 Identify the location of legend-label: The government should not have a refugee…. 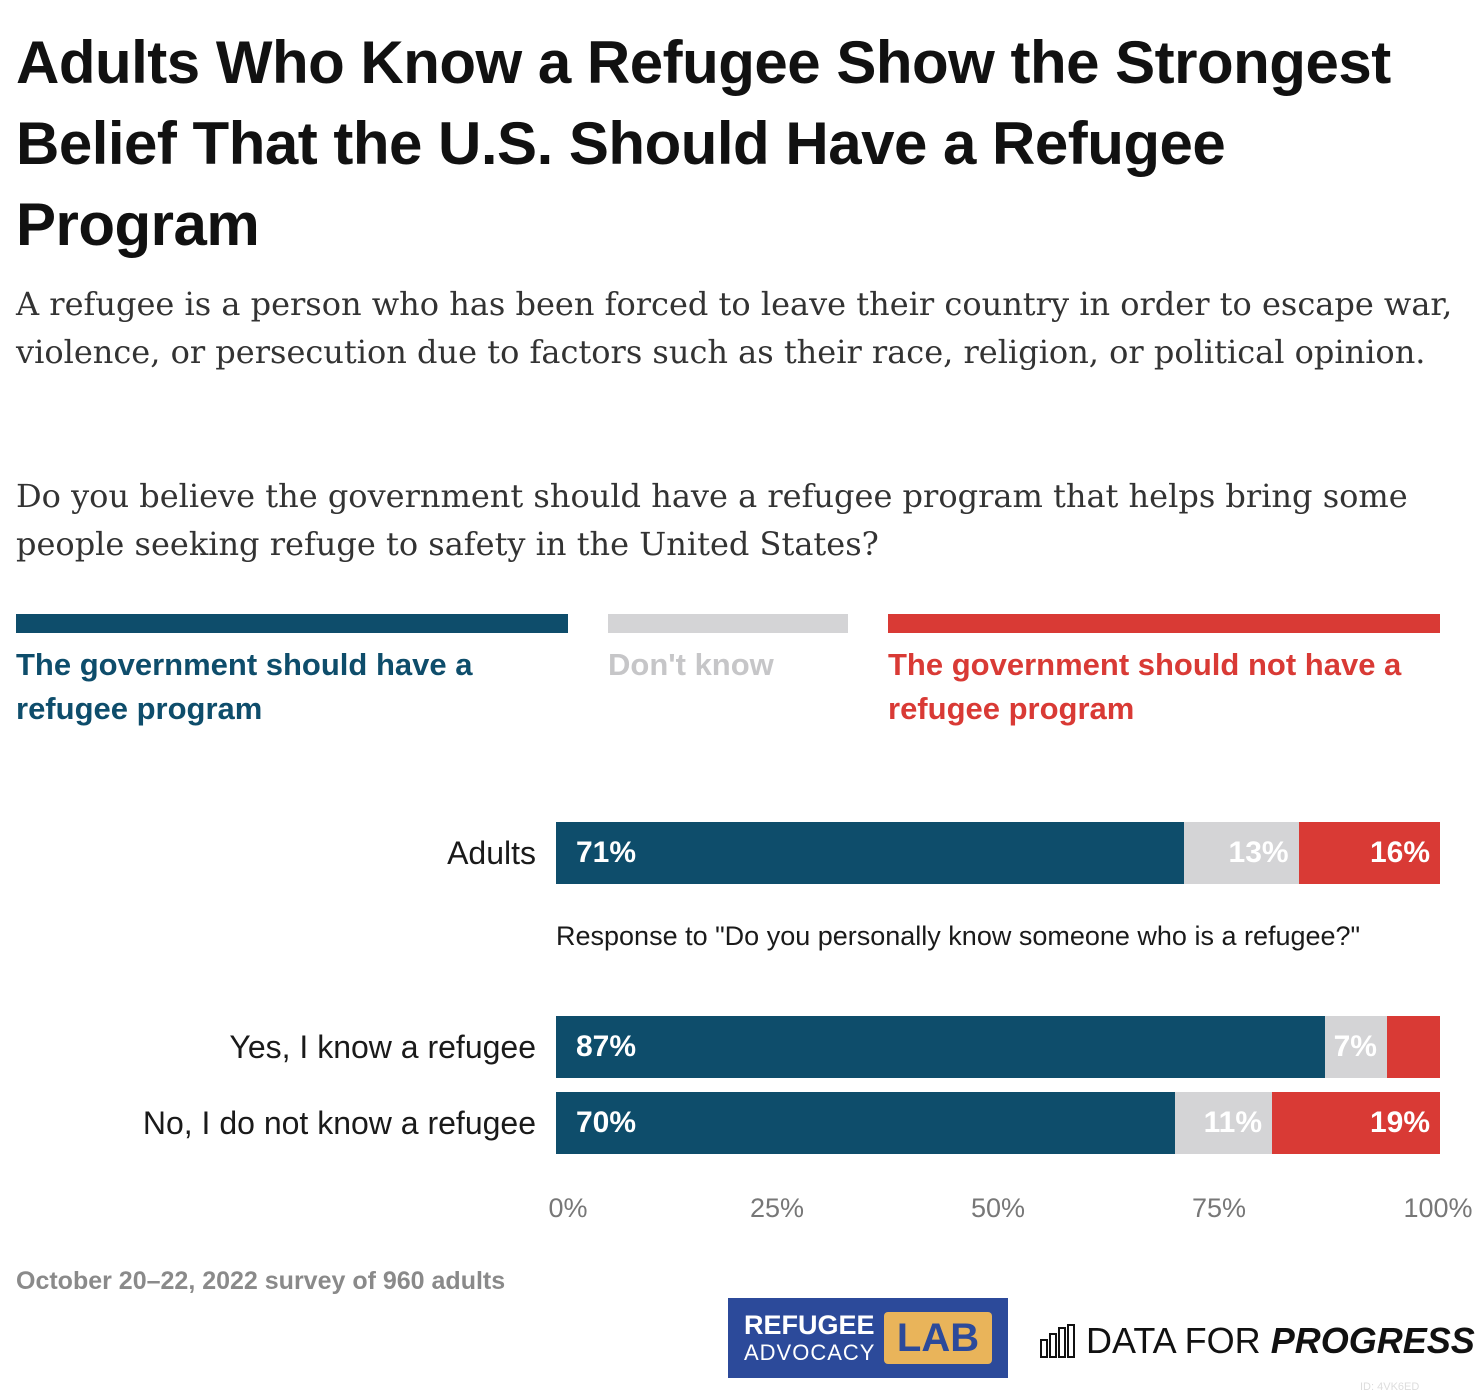
(1145, 686).